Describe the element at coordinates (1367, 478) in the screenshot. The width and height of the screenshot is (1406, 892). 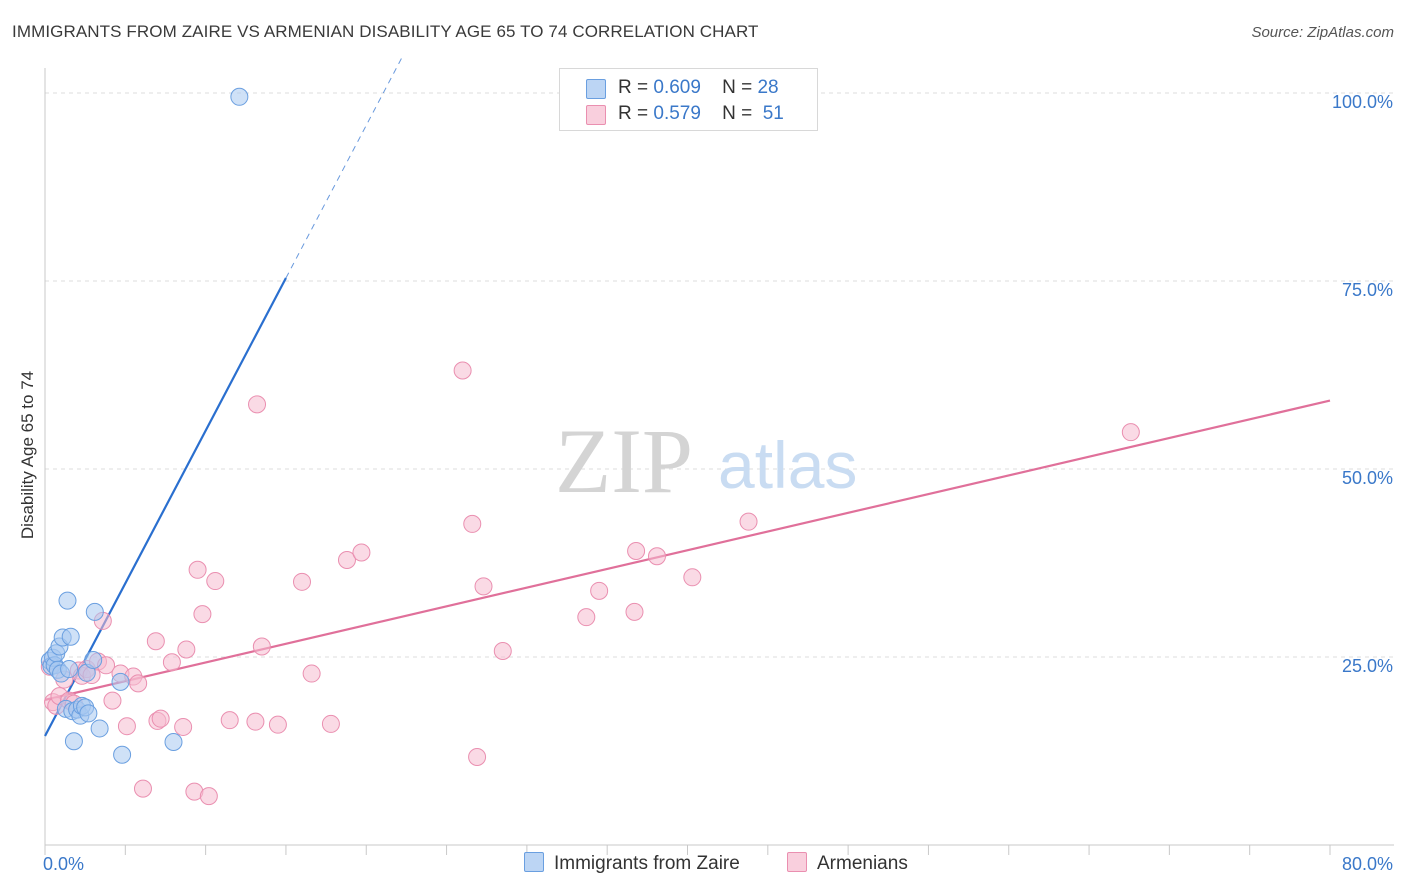
I see `y-tick-label: 50.0%` at that location.